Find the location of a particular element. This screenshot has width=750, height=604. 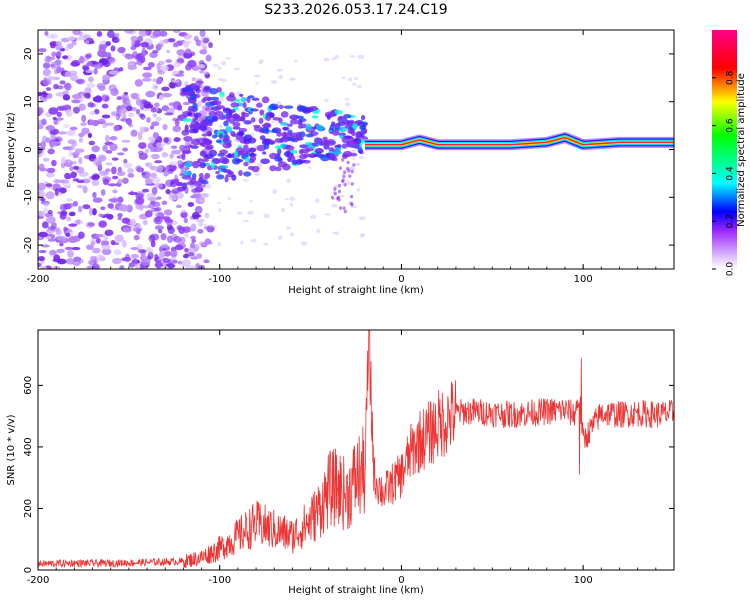

colorbar-tick-label: 0.8 is located at coordinates (731, 77).